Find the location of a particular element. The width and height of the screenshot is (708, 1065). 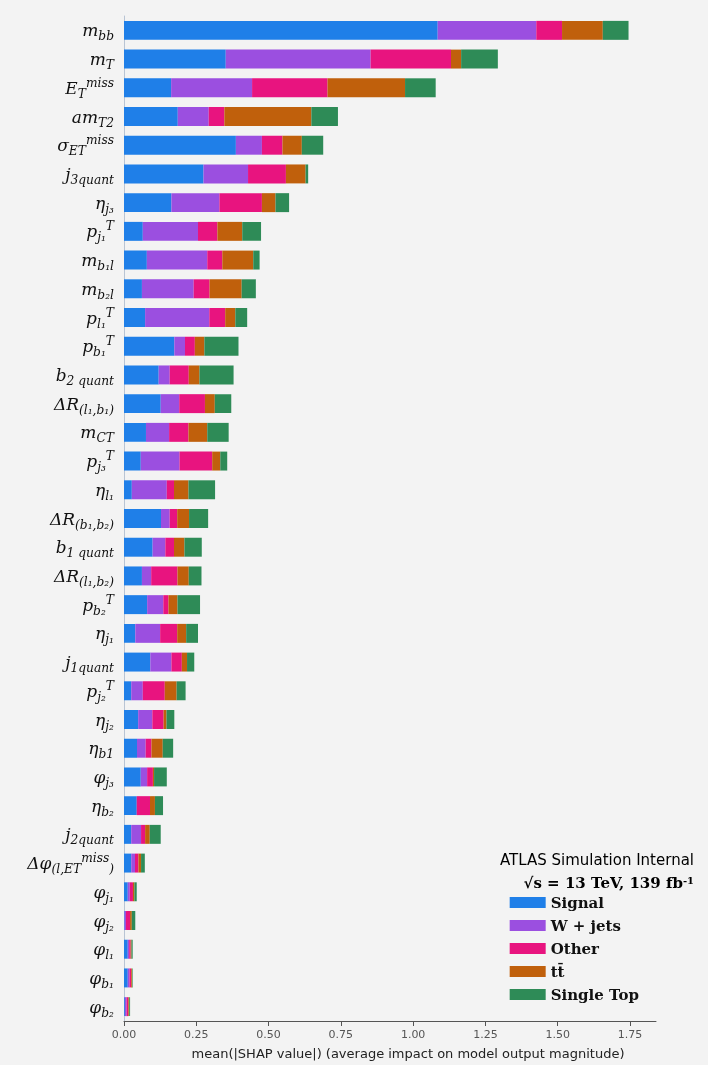

y-tick-label: ΔR$_{(l₁,b₁)}$ is located at coordinates (83, 405).